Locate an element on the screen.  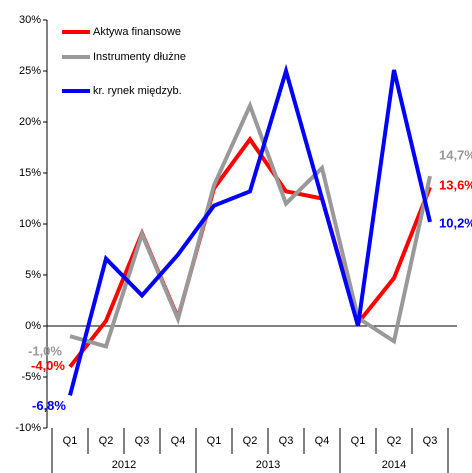
value-label: -4,0% is located at coordinates (48, 365).